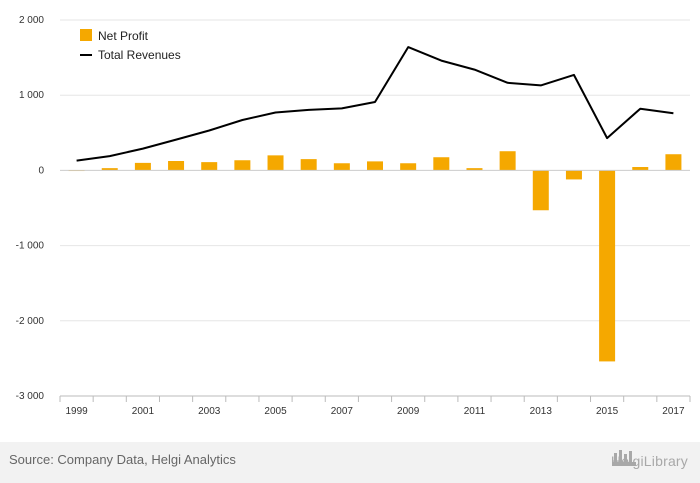  What do you see at coordinates (143, 411) in the screenshot?
I see `x-tick-label: 2001` at bounding box center [143, 411].